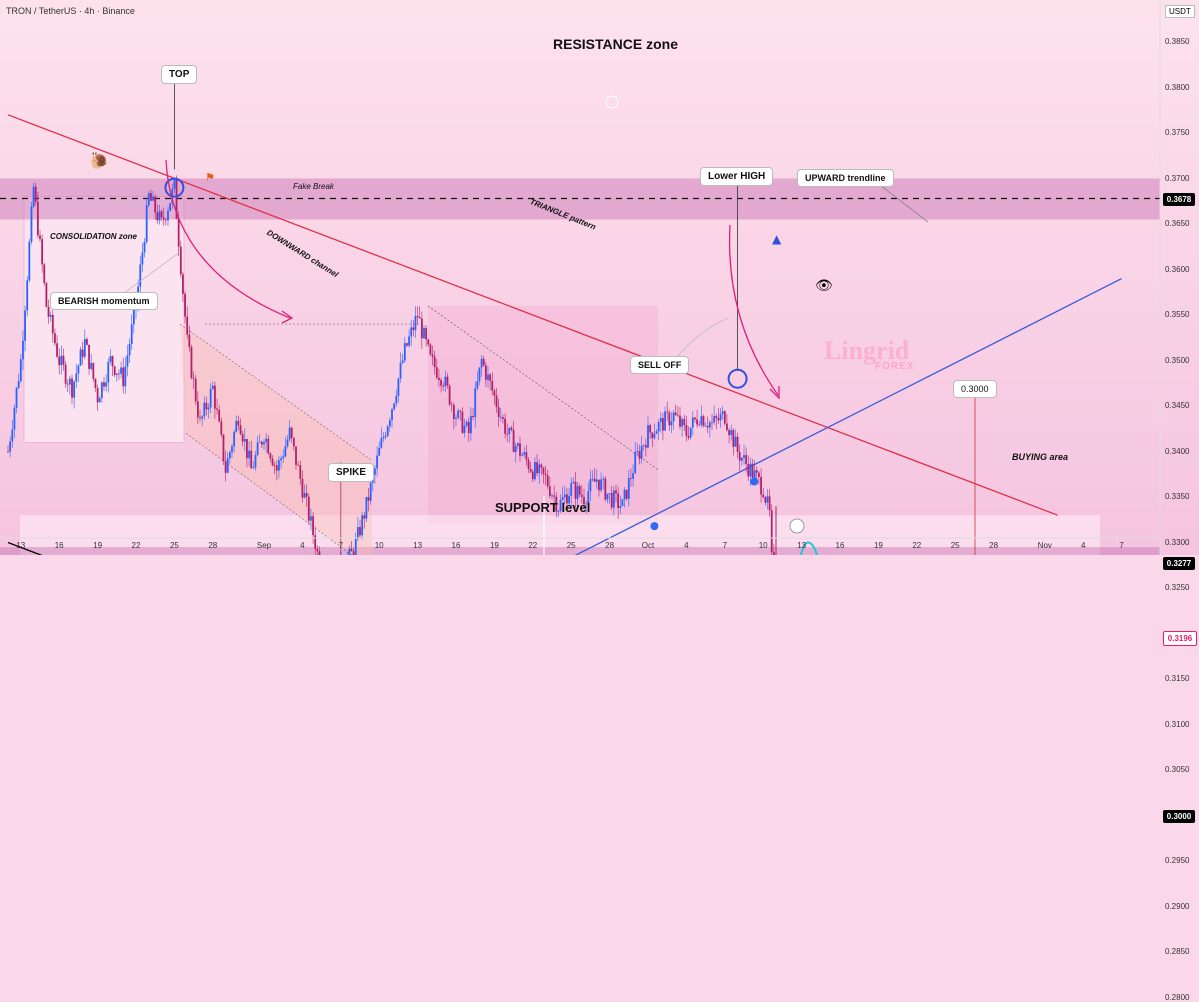 Image resolution: width=1199 pixels, height=1002 pixels. Describe the element at coordinates (1177, 860) in the screenshot. I see `y-tick-label: 0.2950` at that location.